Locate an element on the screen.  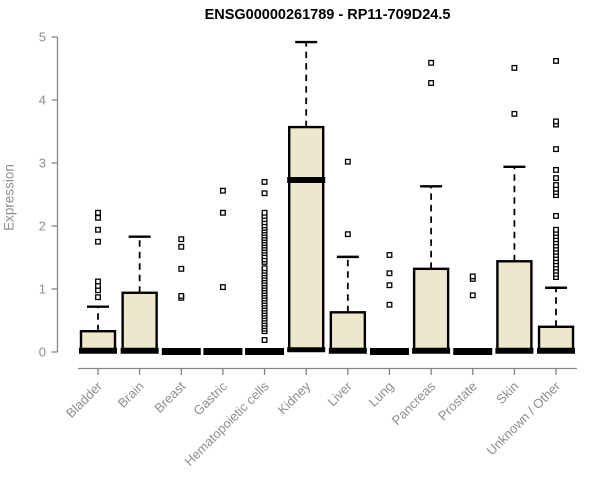
y-tick-label: 2 is located at coordinates (42, 226).